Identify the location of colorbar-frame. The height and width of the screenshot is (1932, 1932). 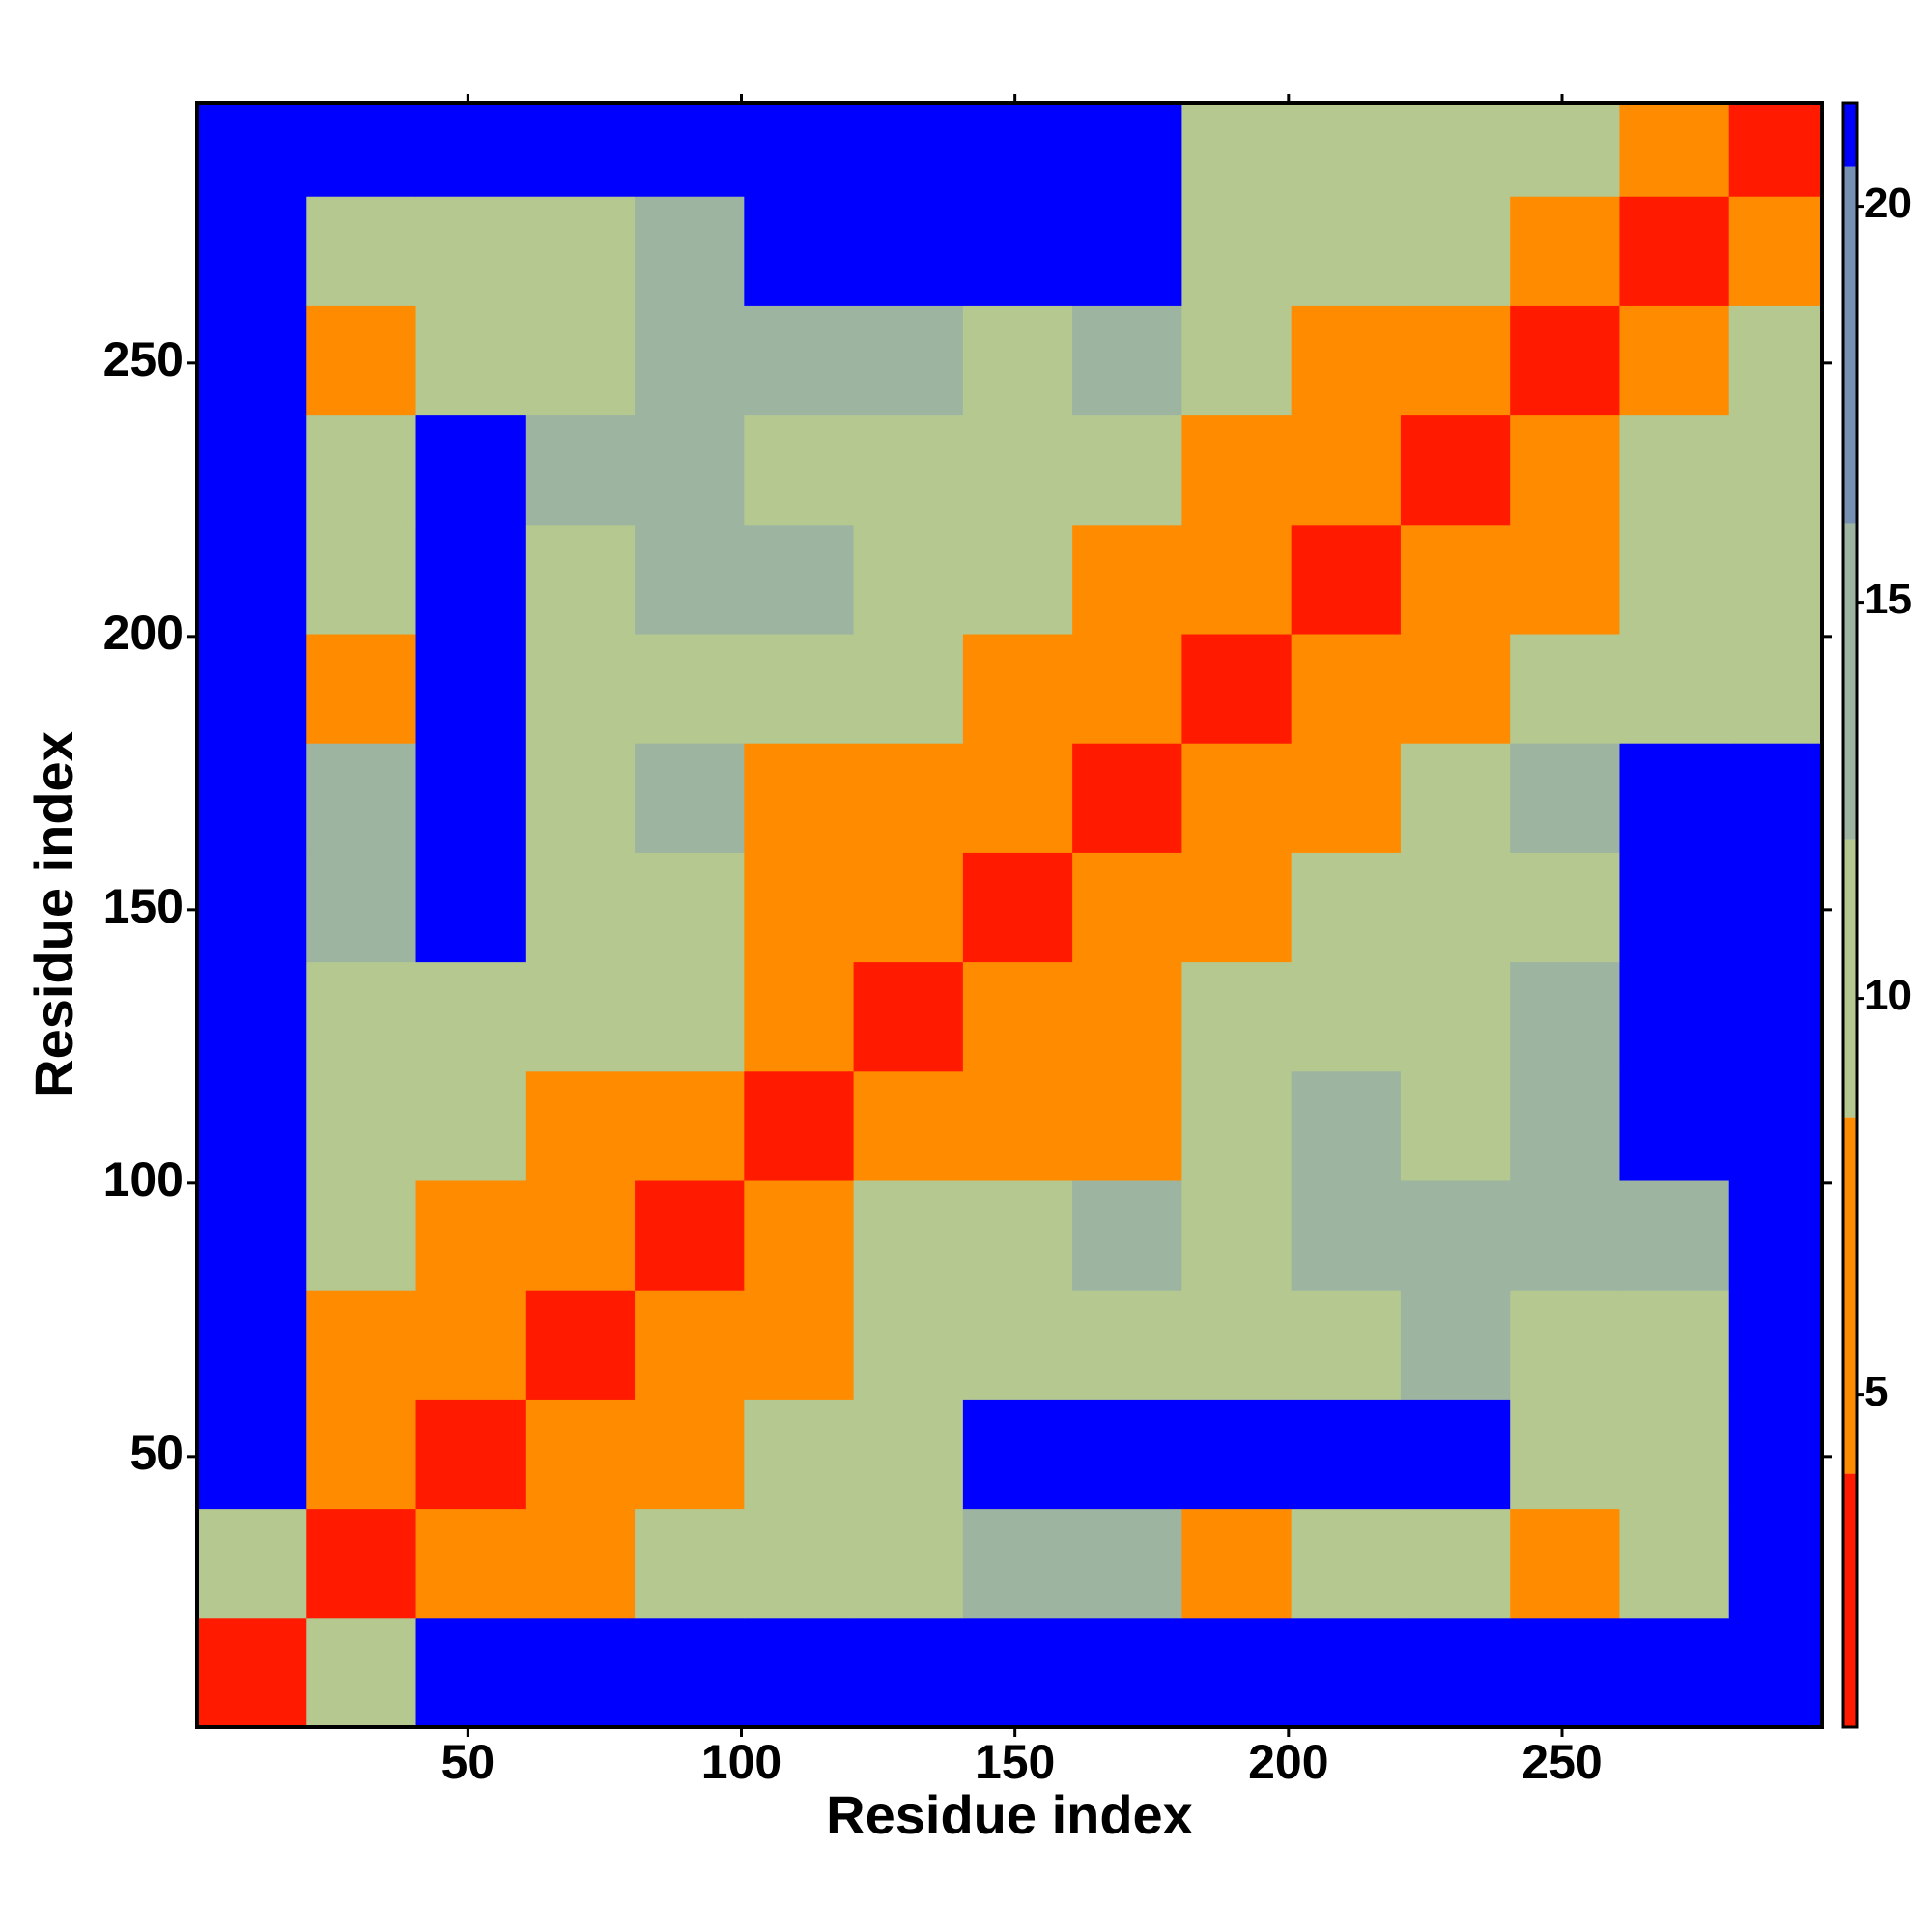
(1850, 915).